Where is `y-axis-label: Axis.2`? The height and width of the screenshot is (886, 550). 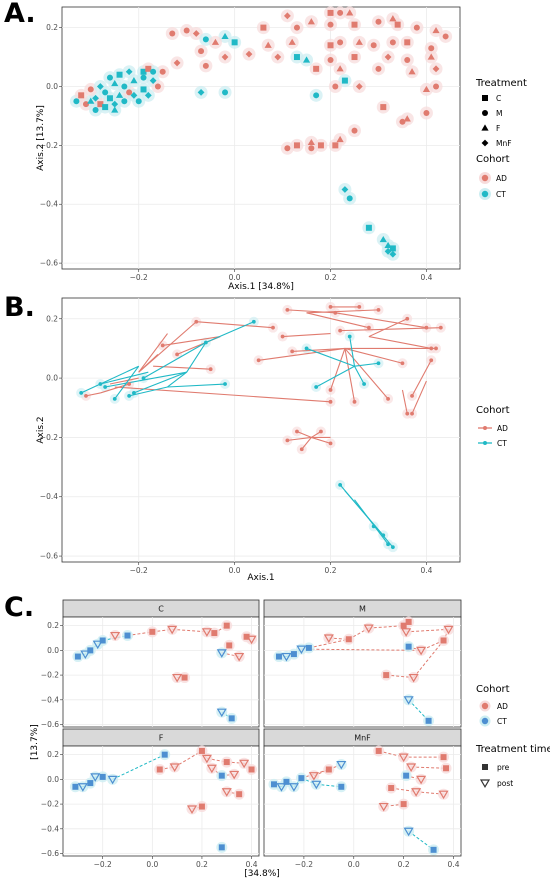
y-axis-label: Axis.2 is located at coordinates (41, 429).